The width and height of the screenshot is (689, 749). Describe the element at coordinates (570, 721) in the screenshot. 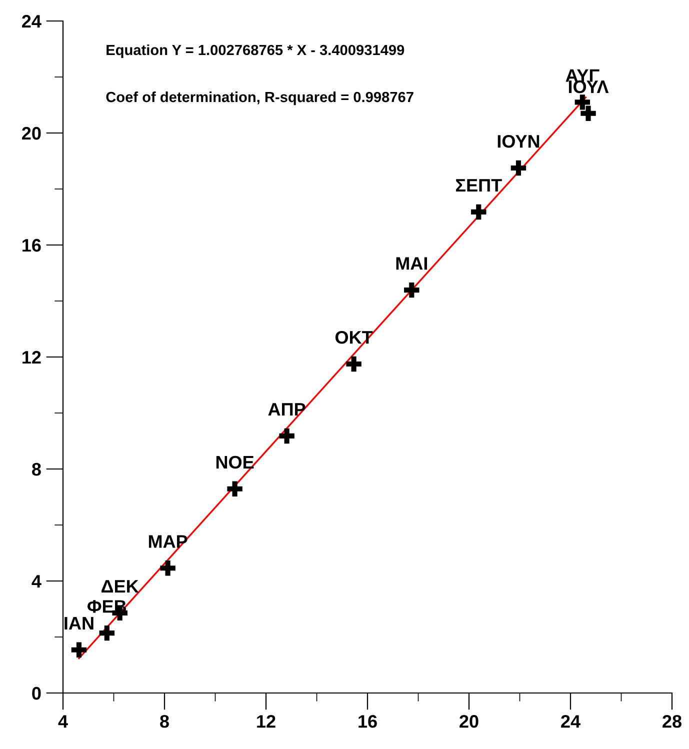

I see `x-tick-label: 24` at that location.